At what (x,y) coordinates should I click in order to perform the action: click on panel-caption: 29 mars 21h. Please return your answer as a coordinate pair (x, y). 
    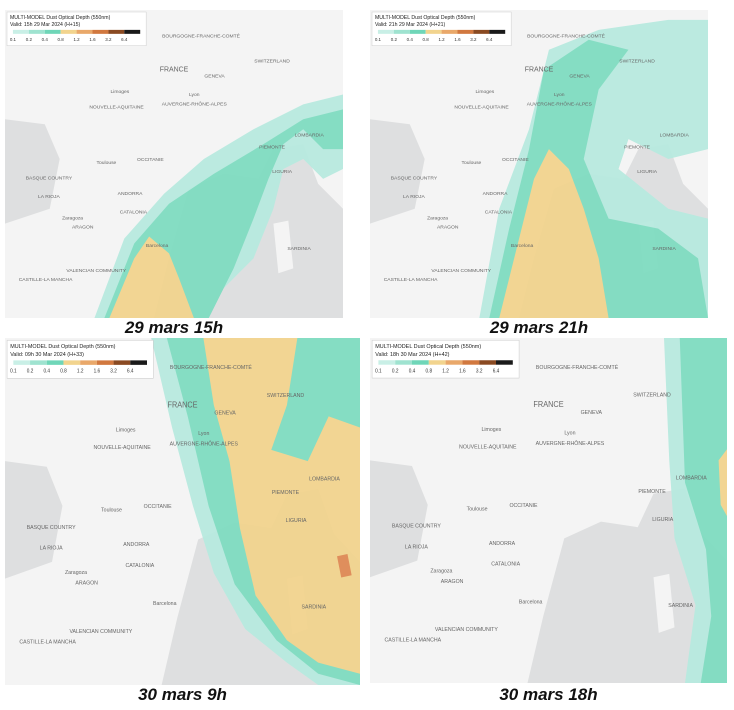
    Looking at the image, I should click on (539, 327).